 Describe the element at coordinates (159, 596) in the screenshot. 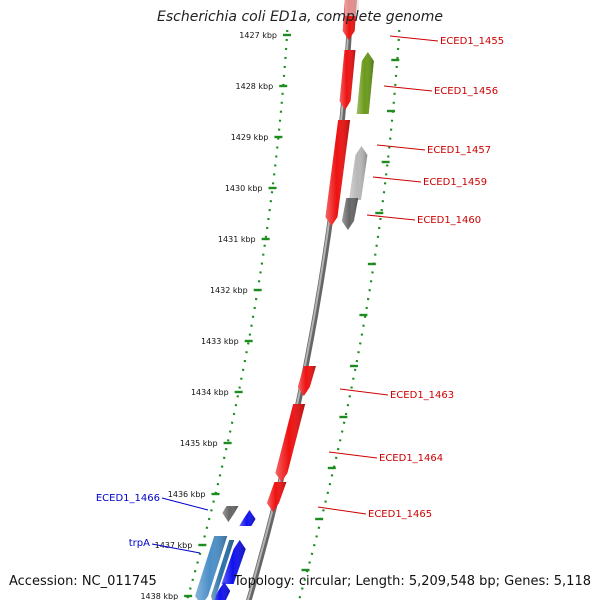

I see `ruler-tick-label: 1438 kbp` at that location.